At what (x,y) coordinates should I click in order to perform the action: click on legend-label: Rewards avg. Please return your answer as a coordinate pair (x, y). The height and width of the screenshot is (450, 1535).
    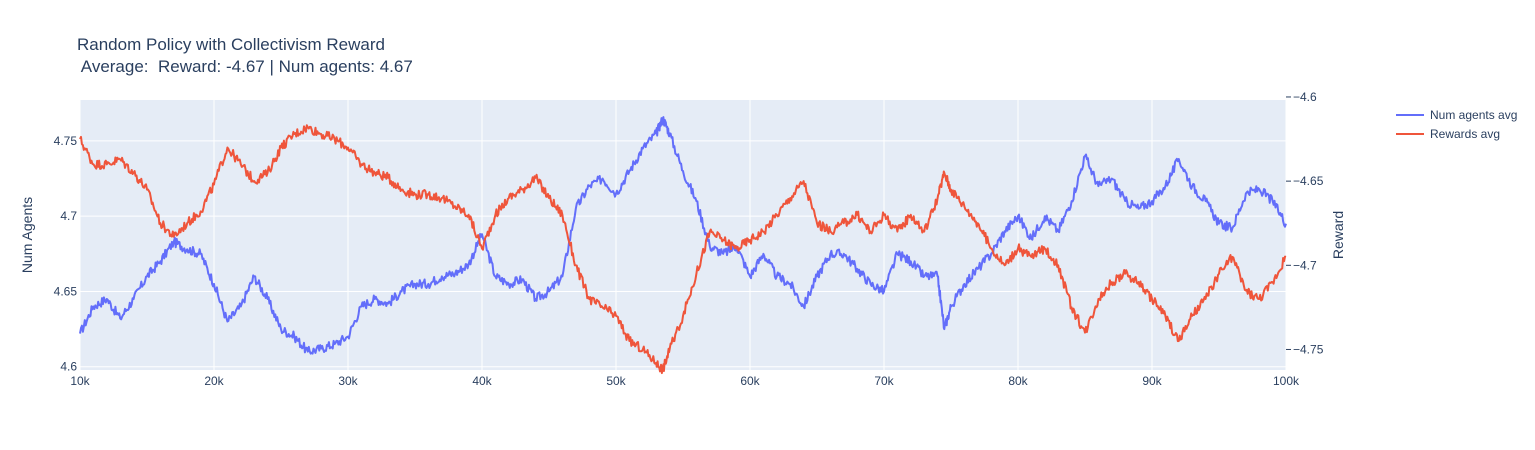
    Looking at the image, I should click on (1465, 134).